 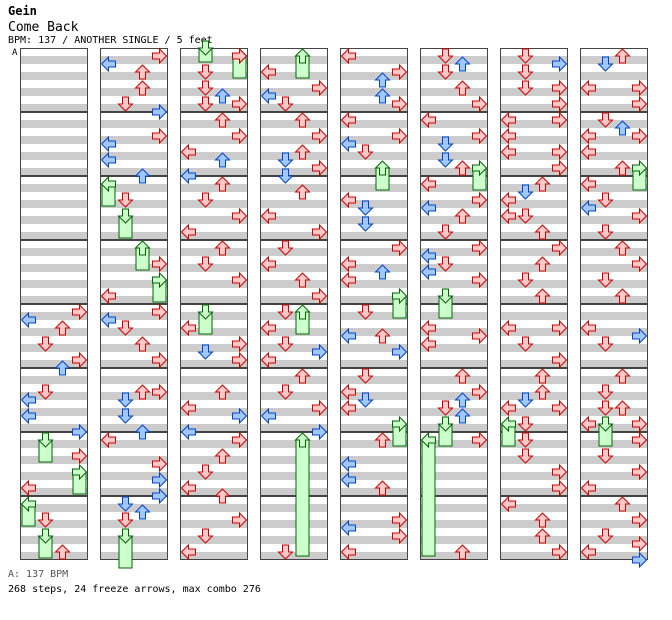 I want to click on artist-name: Gein, so click(x=22, y=11).